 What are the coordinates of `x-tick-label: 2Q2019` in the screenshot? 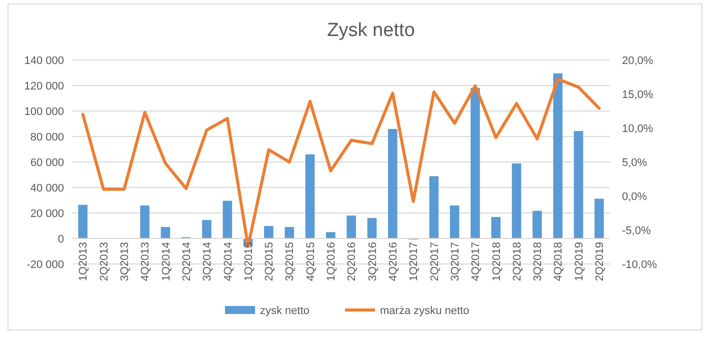 It's located at (600, 262).